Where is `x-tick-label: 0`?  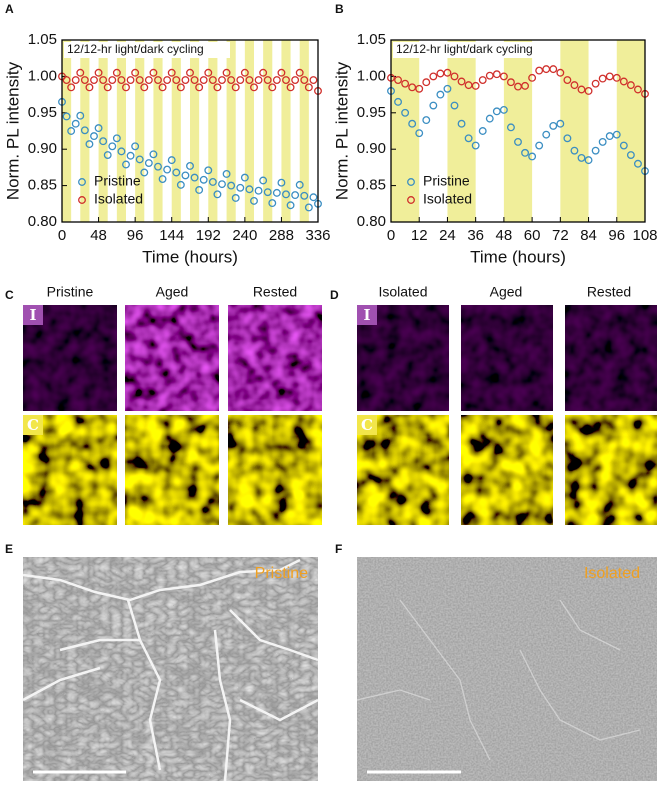
x-tick-label: 0 is located at coordinates (391, 235).